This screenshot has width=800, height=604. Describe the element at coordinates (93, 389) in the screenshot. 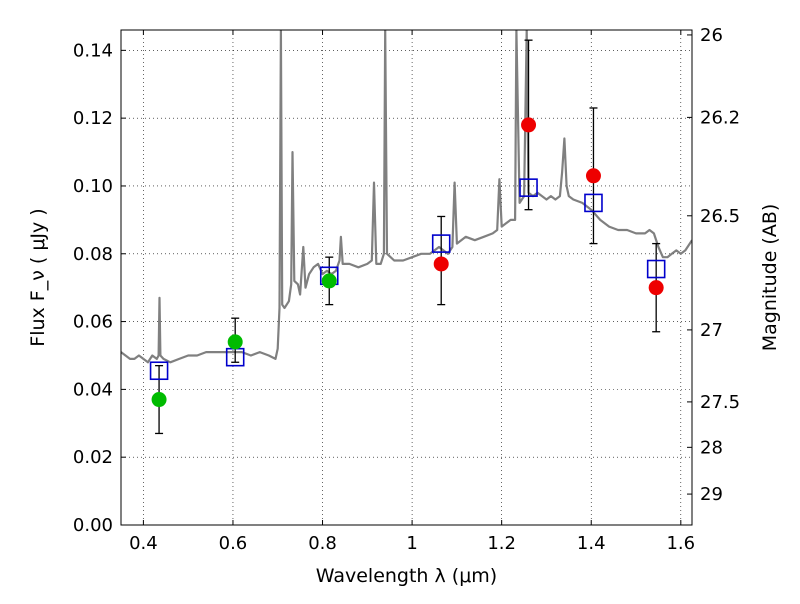

I see `y-tick-label: 0.04` at that location.